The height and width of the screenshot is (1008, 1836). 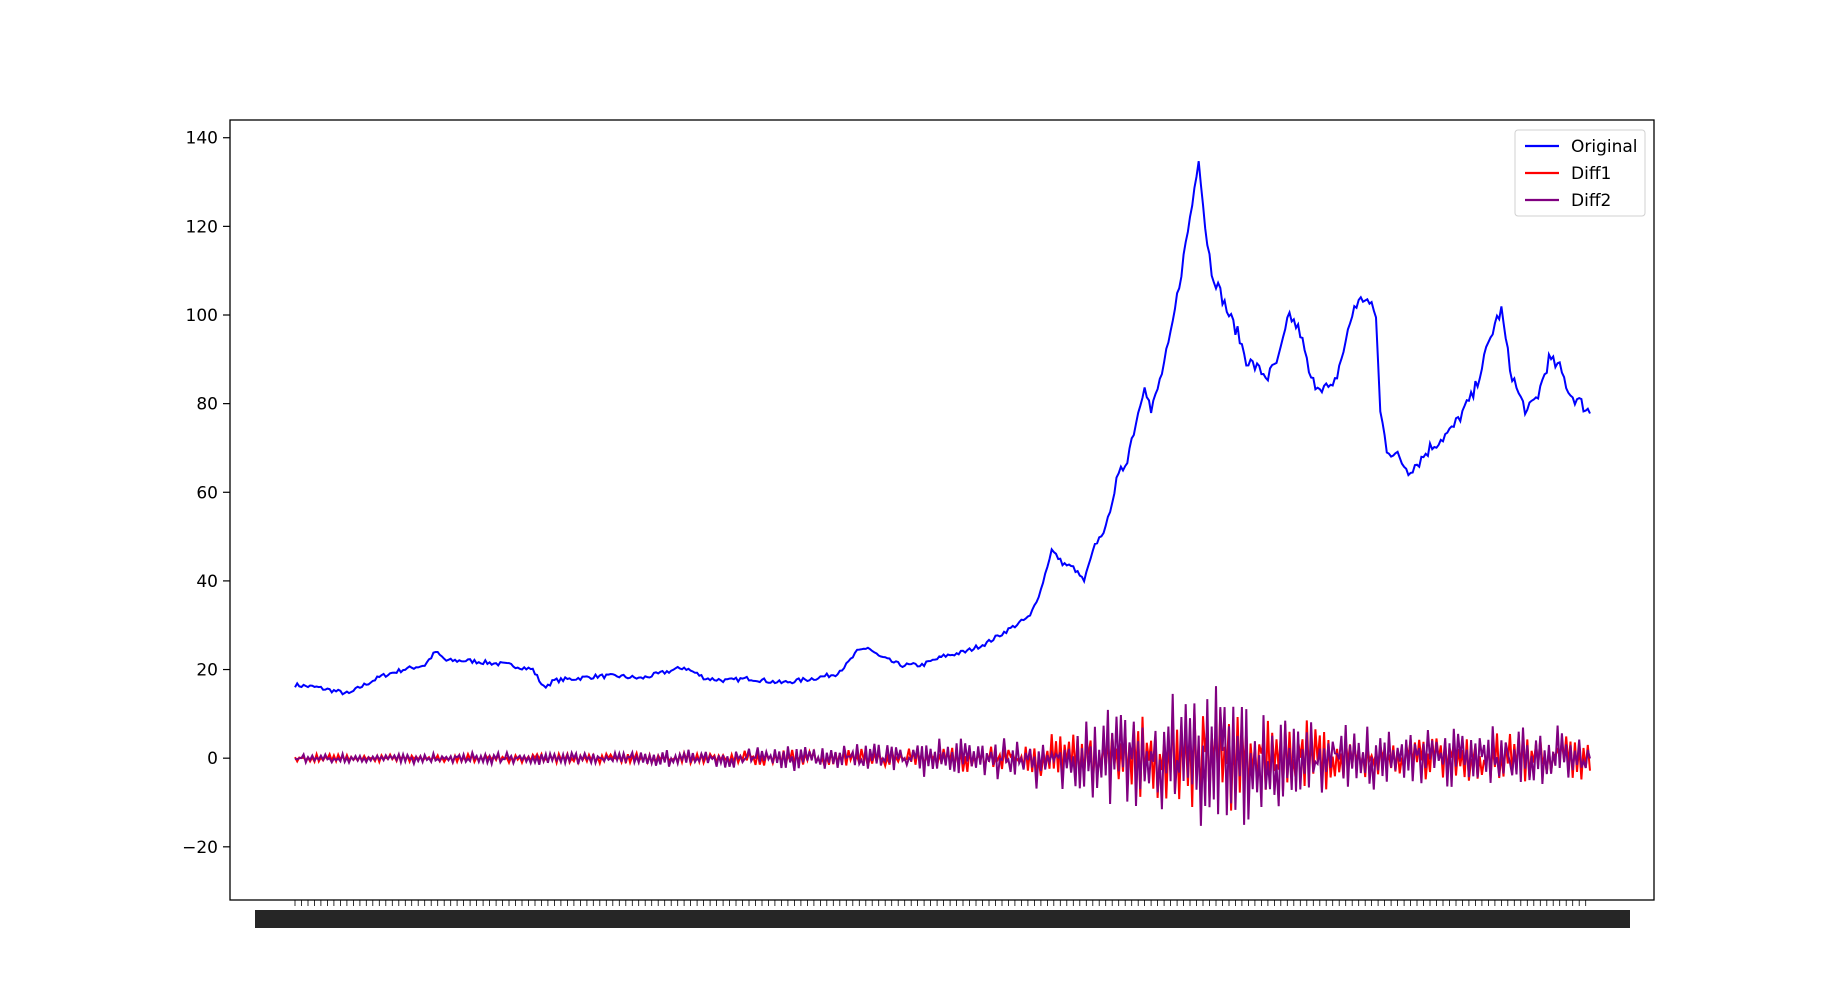 I want to click on legend: Original Diff1 Diff2, so click(x=1580, y=173).